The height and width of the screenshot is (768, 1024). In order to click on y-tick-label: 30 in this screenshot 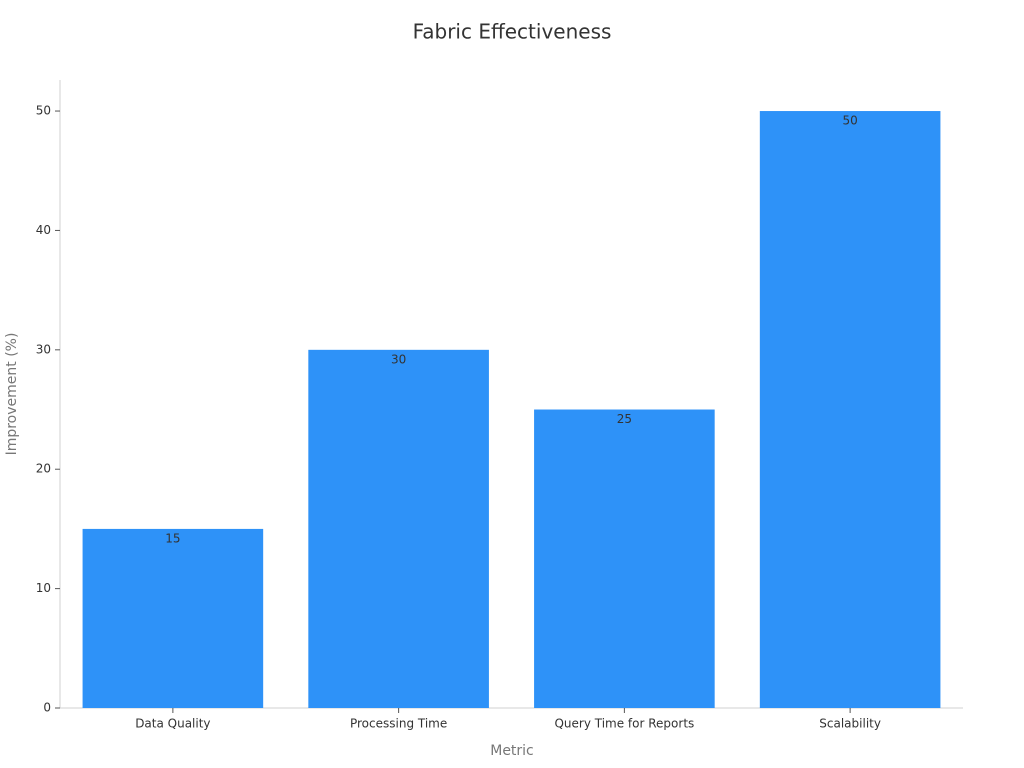, I will do `click(43, 349)`.